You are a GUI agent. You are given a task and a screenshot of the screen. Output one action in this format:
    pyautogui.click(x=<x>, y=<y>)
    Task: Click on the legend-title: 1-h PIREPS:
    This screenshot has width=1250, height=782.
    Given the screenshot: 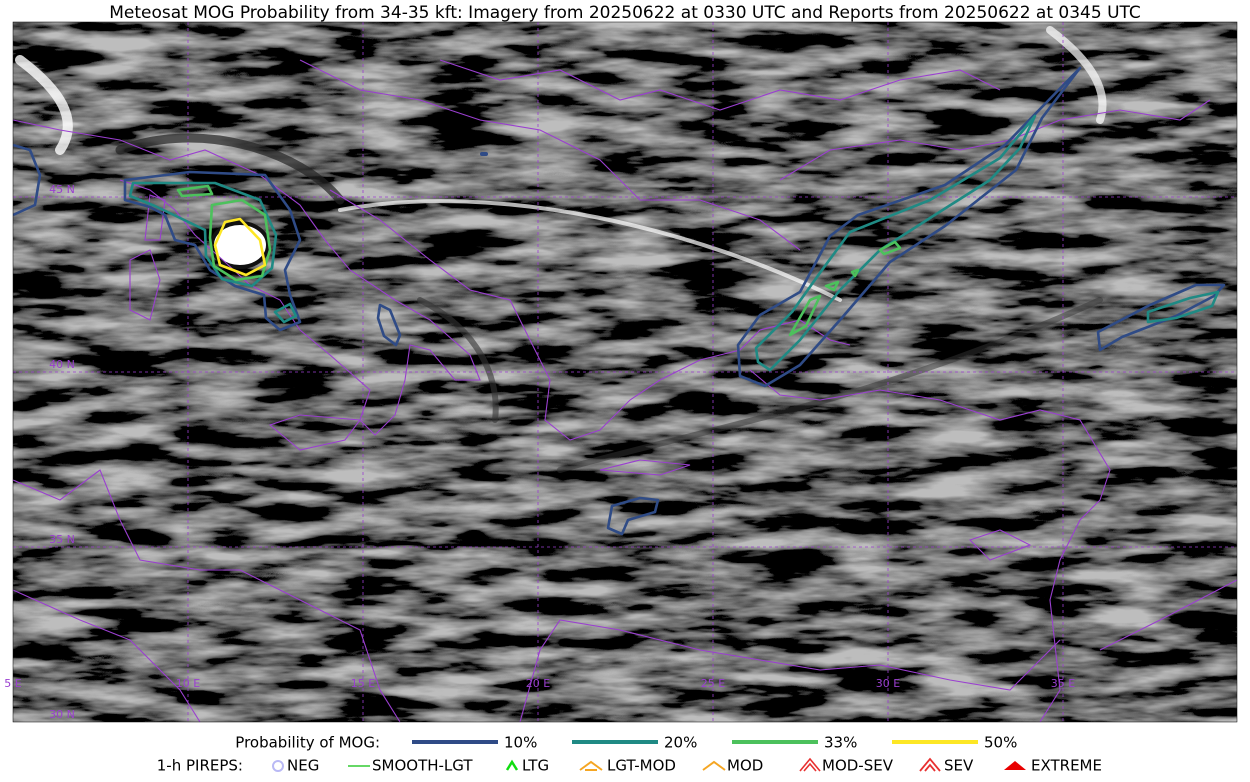 What is the action you would take?
    pyautogui.click(x=200, y=766)
    